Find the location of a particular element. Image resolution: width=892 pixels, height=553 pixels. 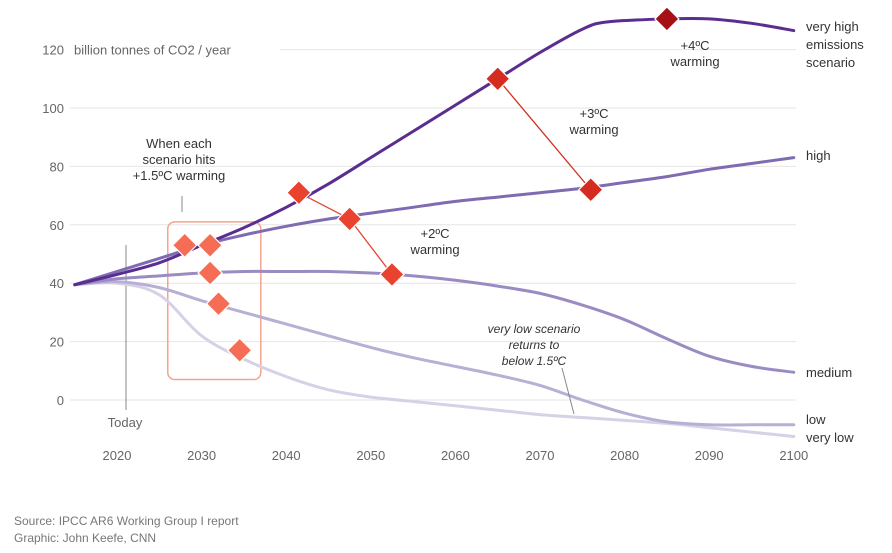

y-tick-label: 80 is located at coordinates (57, 166).